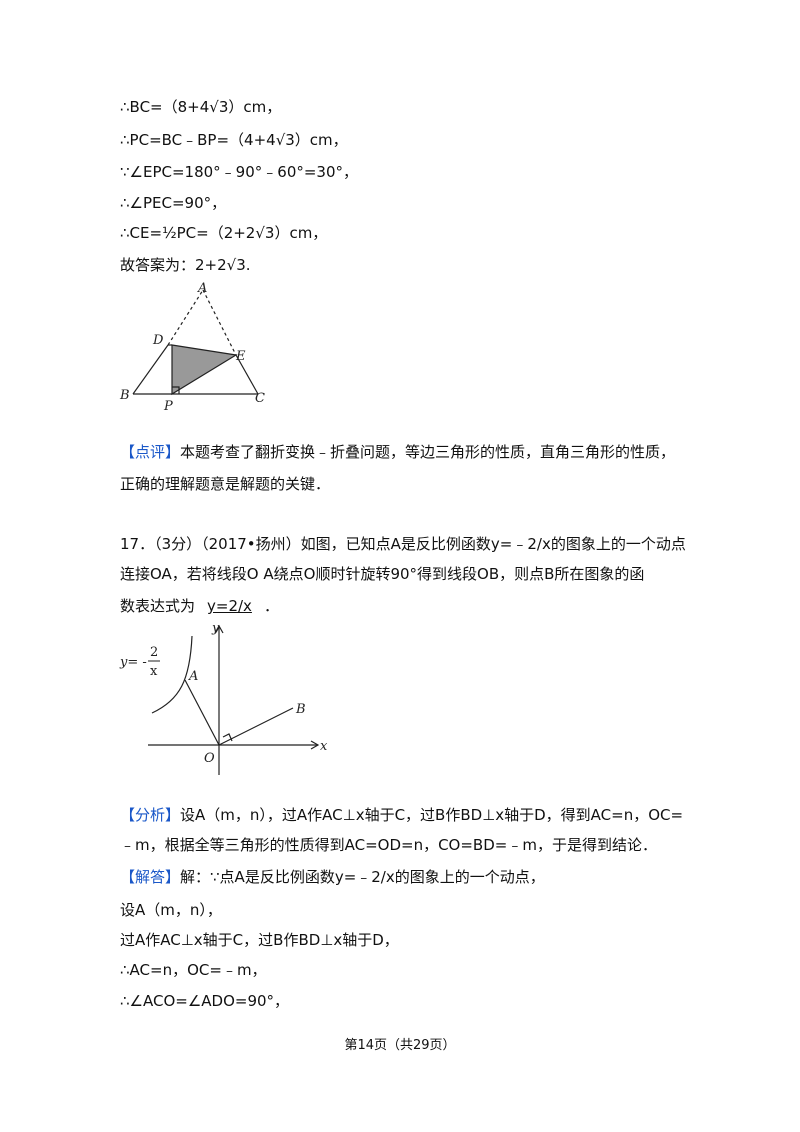 Image resolution: width=800 pixels, height=1132 pixels. I want to click on text-line: 数表达式为 y=2/x ．, so click(199, 606).